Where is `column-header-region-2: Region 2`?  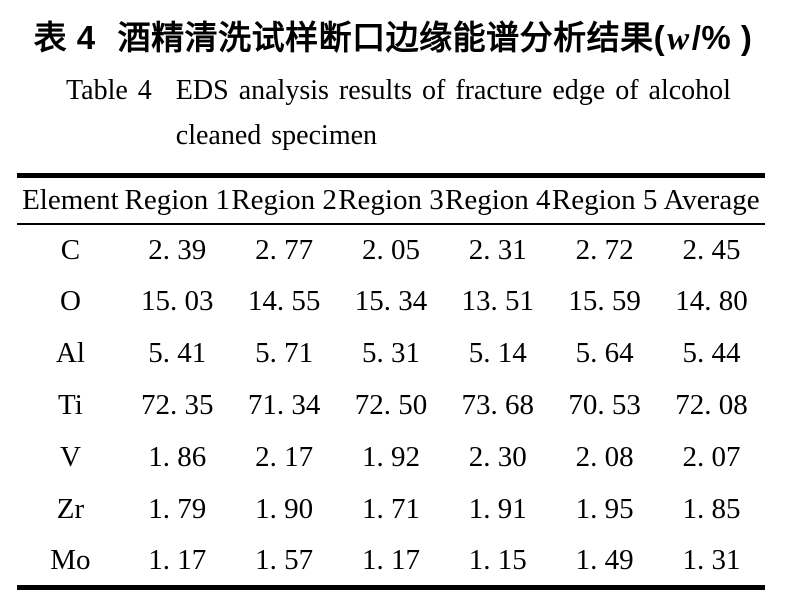
column-header-region-2: Region 2 is located at coordinates (284, 199).